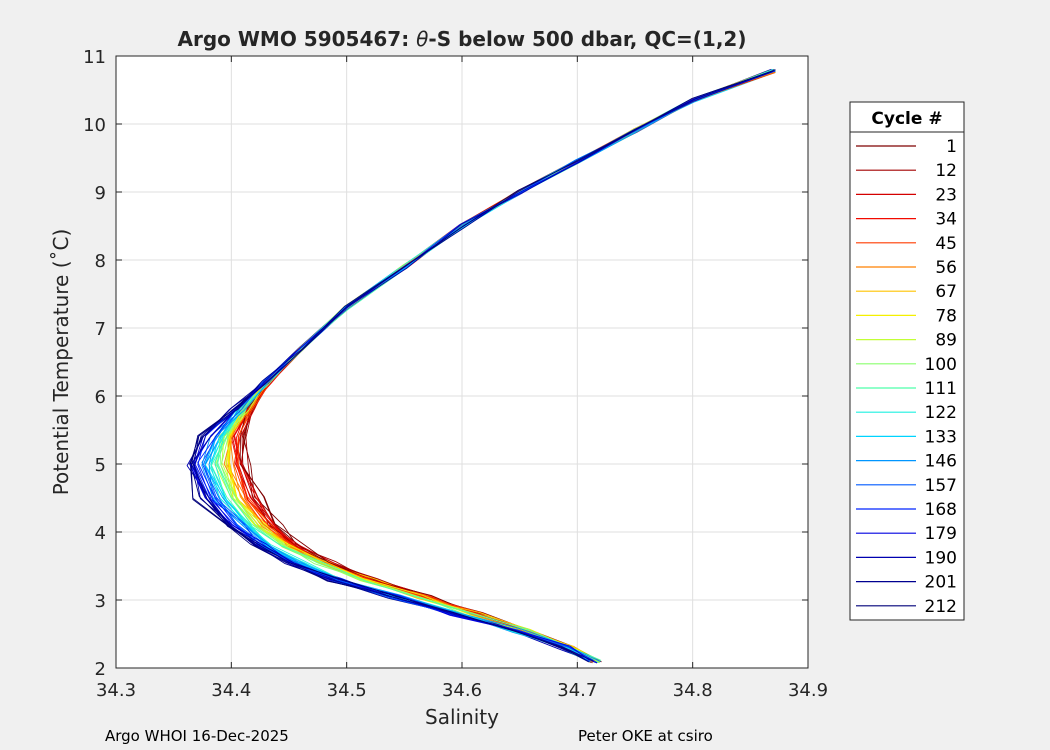 The height and width of the screenshot is (750, 1050). I want to click on y-tick-label: 3, so click(100, 601).